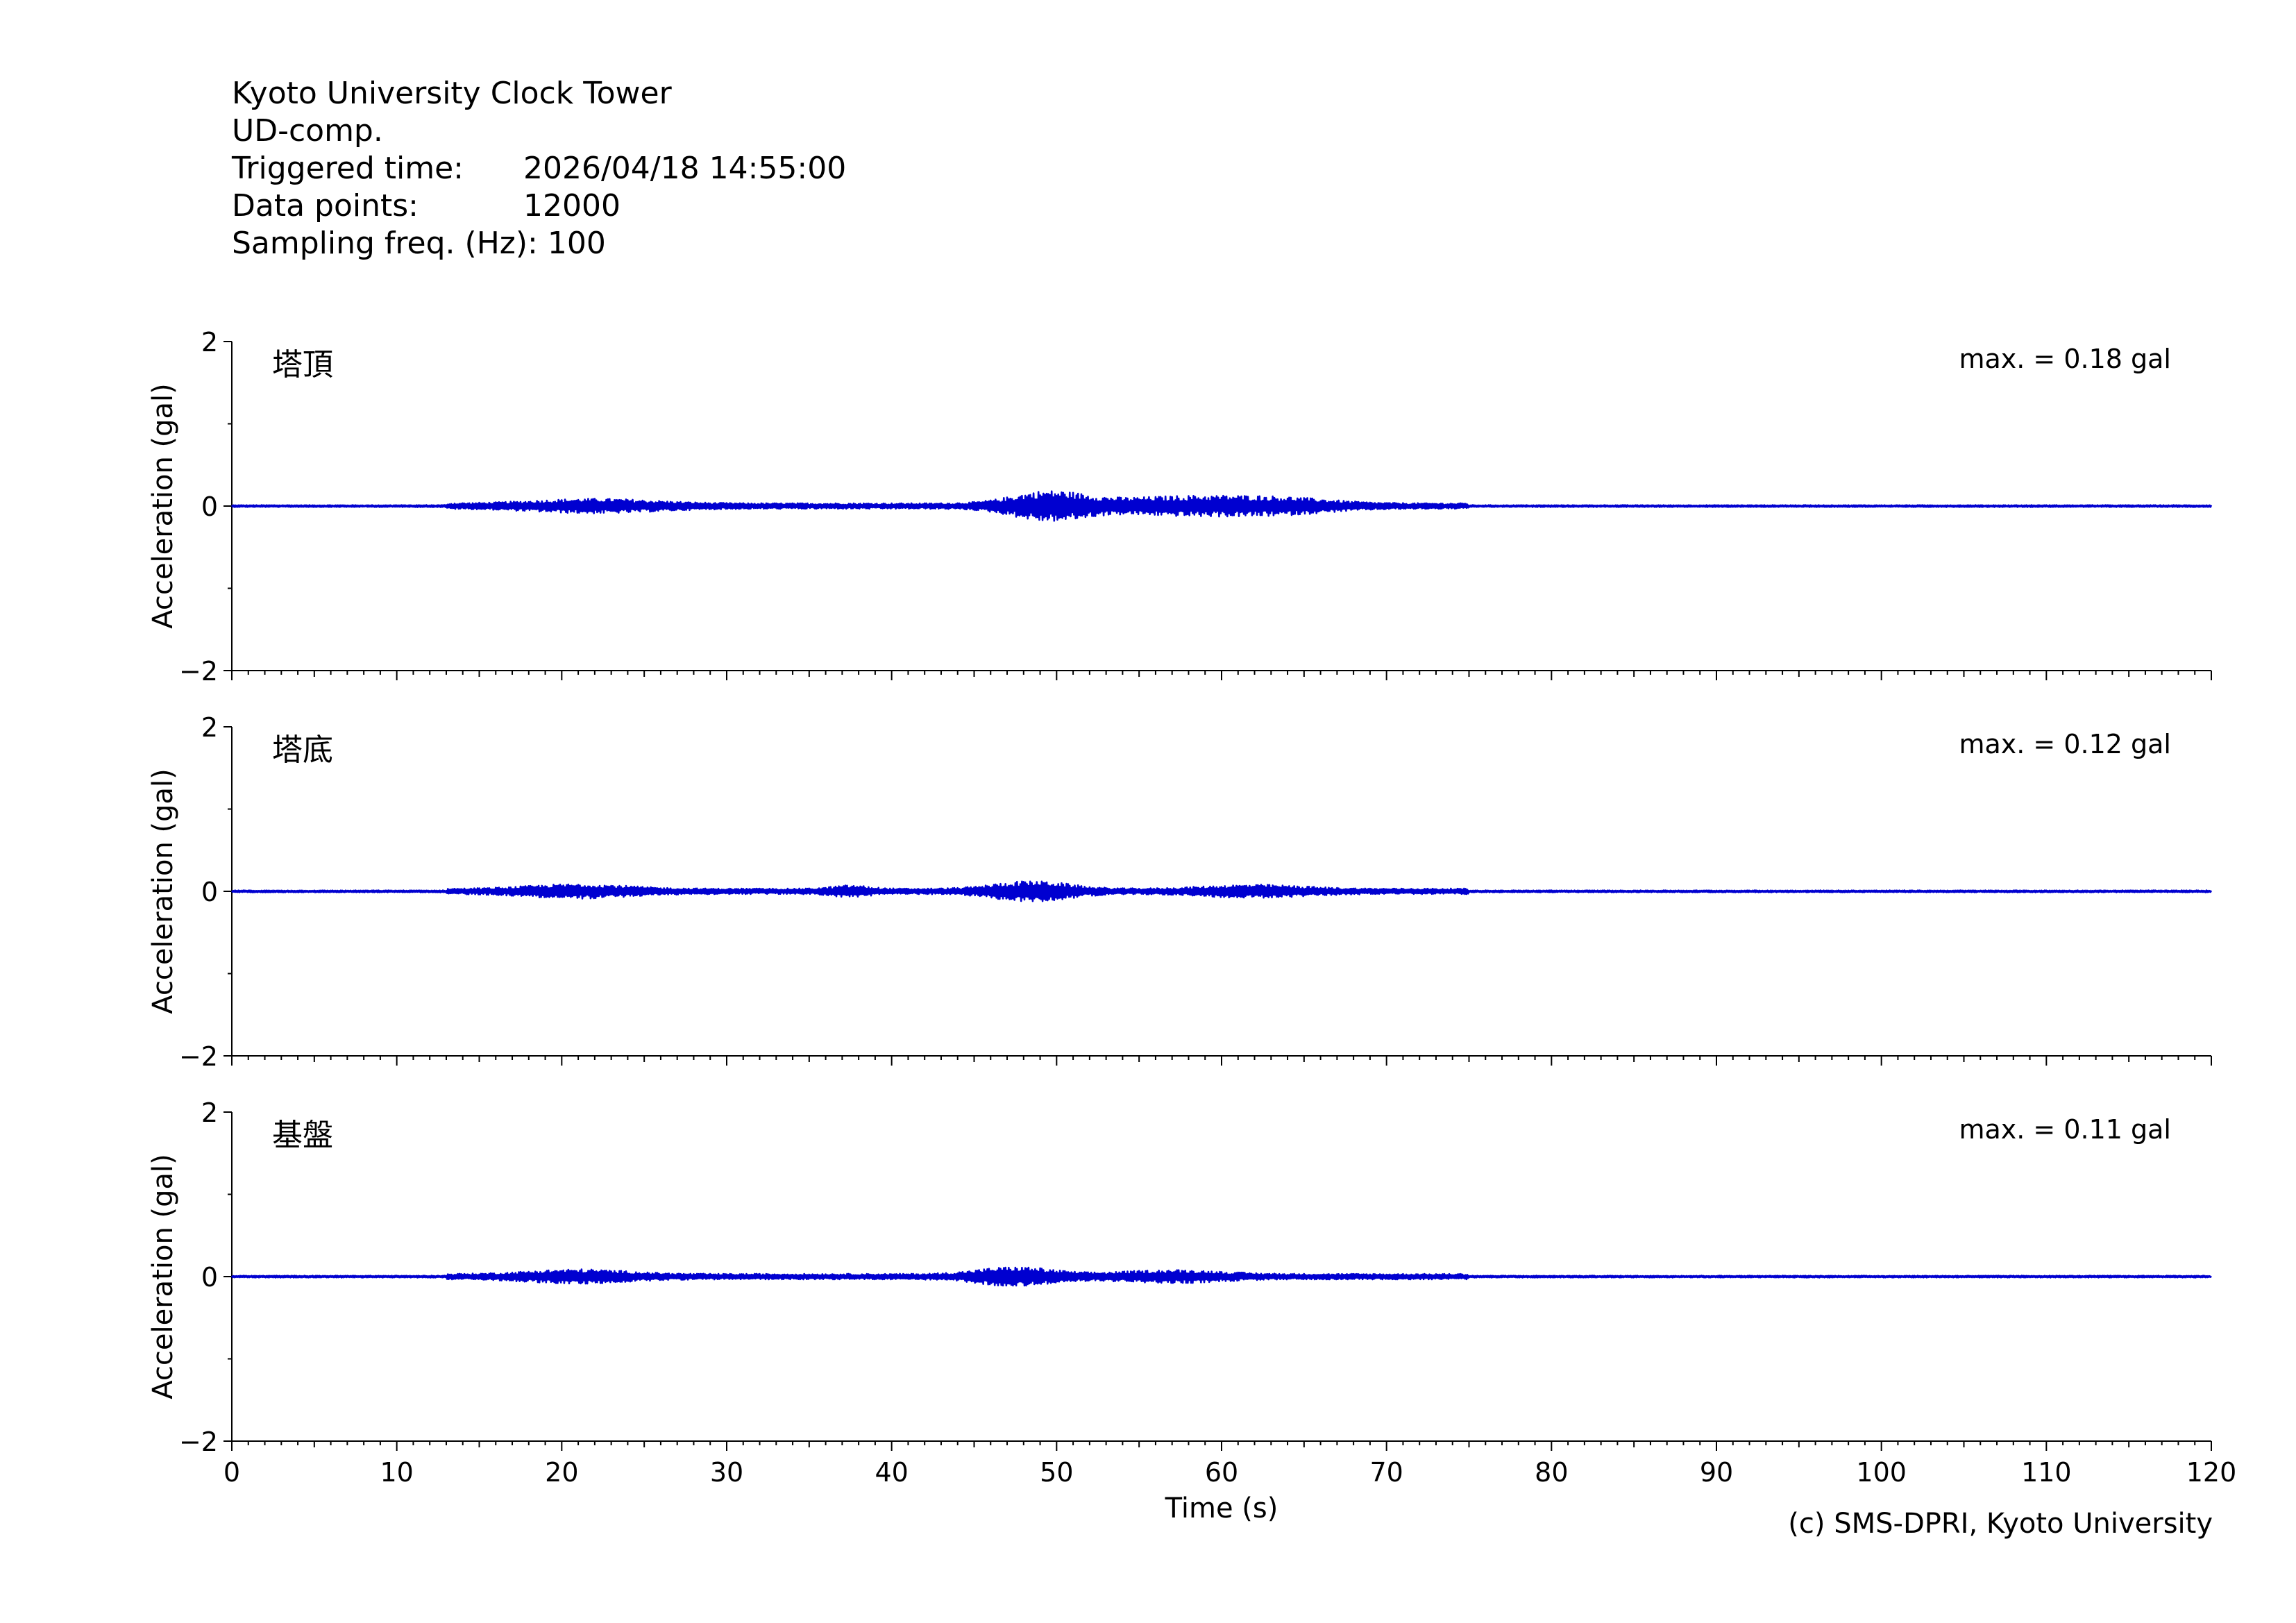 The width and height of the screenshot is (2296, 1623). What do you see at coordinates (2001, 1524) in the screenshot?
I see `copyright-credit: (c) SMS-DPRI, Kyoto University` at bounding box center [2001, 1524].